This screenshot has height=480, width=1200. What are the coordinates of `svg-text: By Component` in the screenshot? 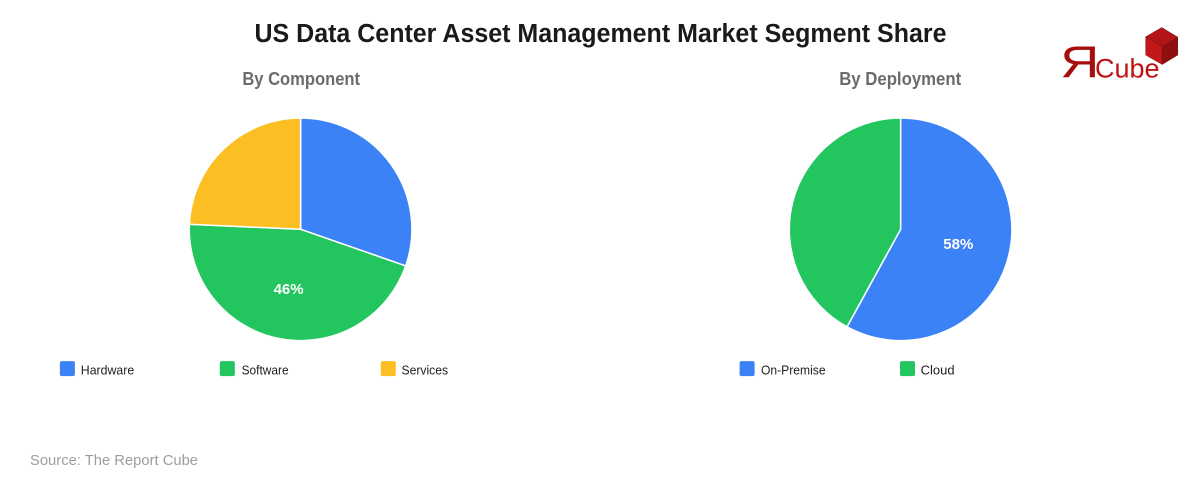 It's located at (301, 78).